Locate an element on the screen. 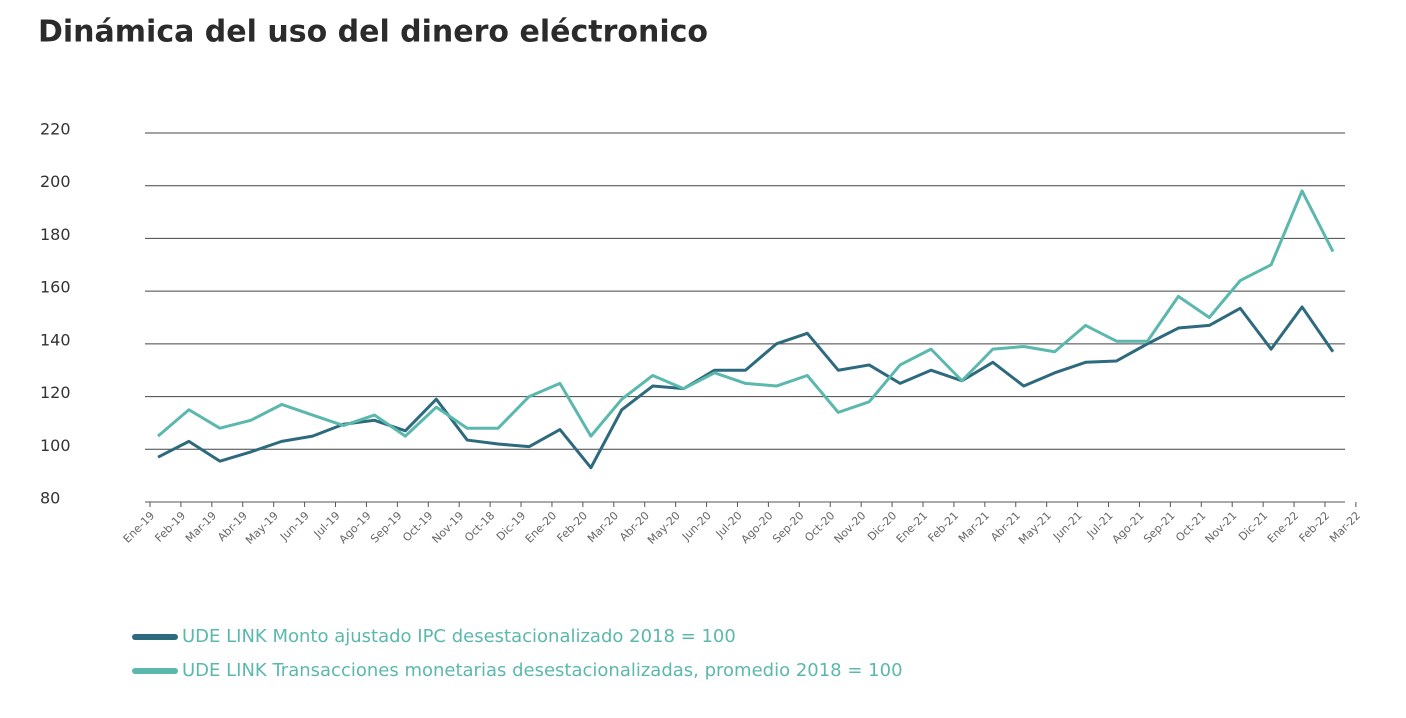 The height and width of the screenshot is (718, 1406). x-tick-label: Ago-21 is located at coordinates (1128, 527).